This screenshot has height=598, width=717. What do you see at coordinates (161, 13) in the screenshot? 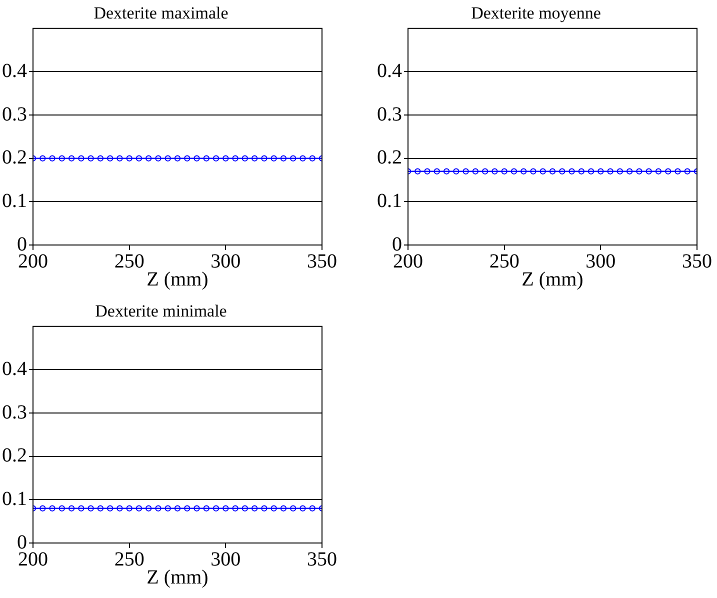
I see `chart-title: Dexterite maximale` at bounding box center [161, 13].